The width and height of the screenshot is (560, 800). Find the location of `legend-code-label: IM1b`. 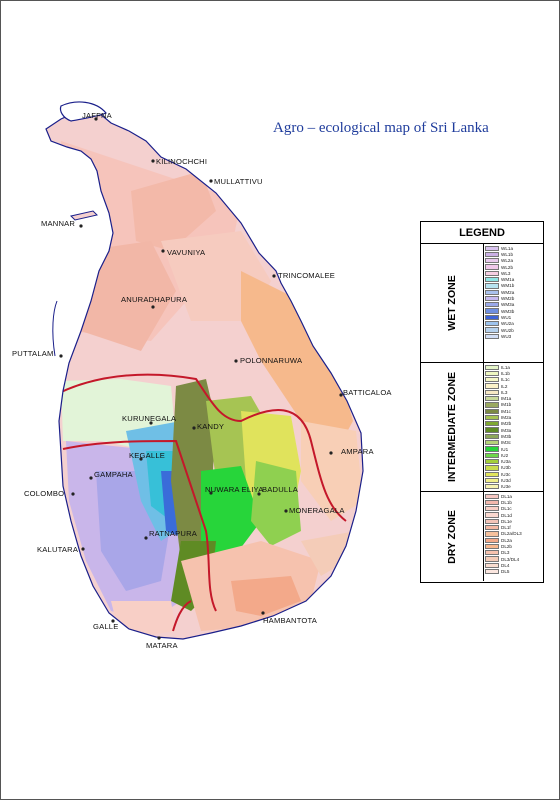

legend-code-label: IM1b is located at coordinates (506, 405).